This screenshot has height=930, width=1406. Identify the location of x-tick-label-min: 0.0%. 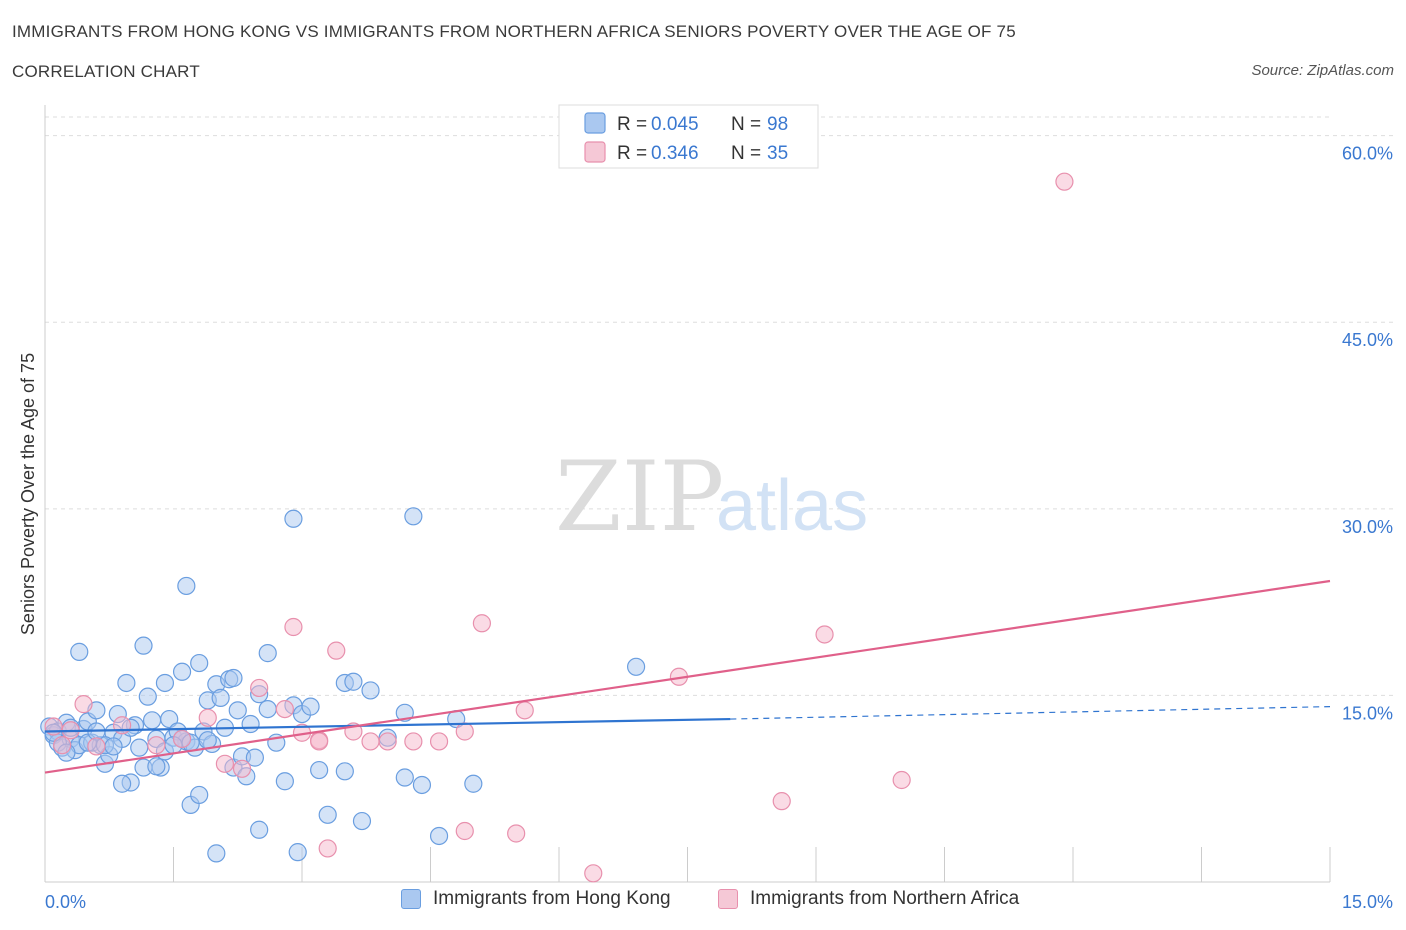
(65, 902).